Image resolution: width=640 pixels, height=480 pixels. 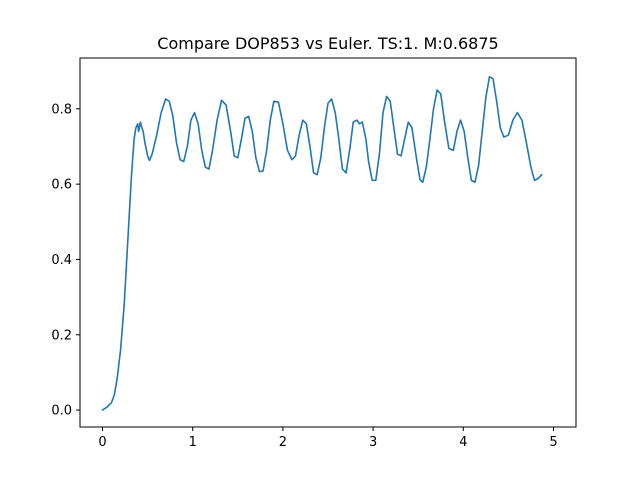 What do you see at coordinates (61, 109) in the screenshot?
I see `y-tick-label: 0.8` at bounding box center [61, 109].